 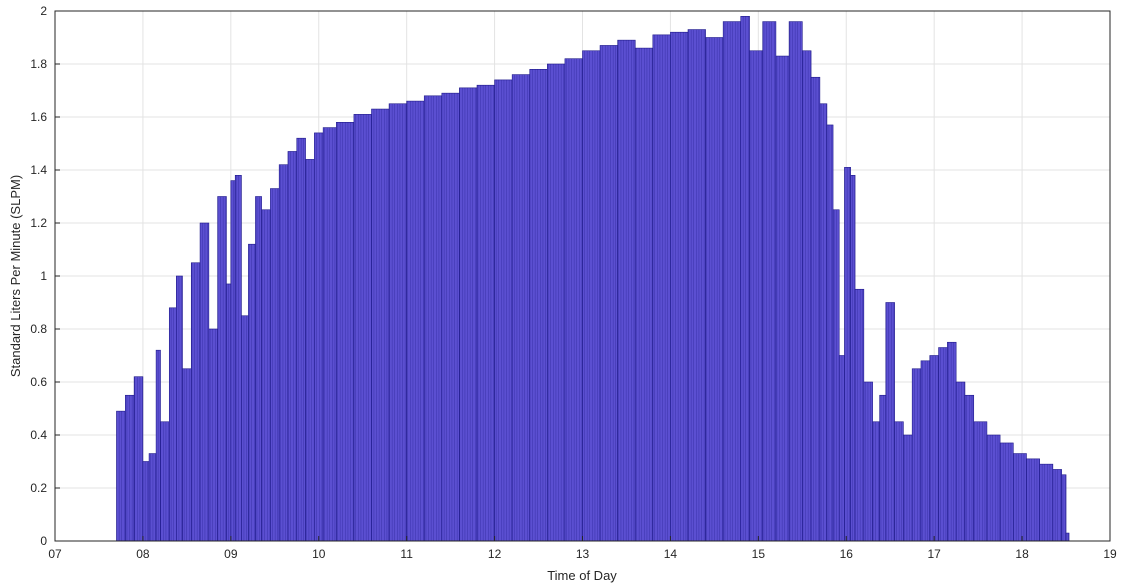 I want to click on x-tick-label: 16, so click(x=847, y=554).